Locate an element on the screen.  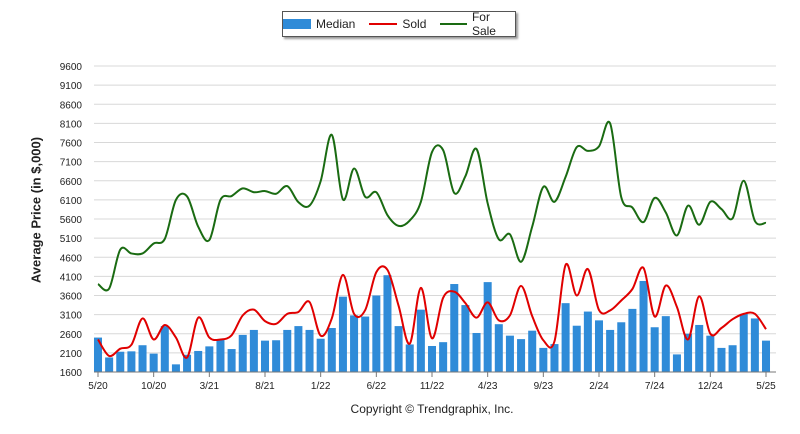
legend-item-for-sale: For Sale is located at coordinates (477, 24).